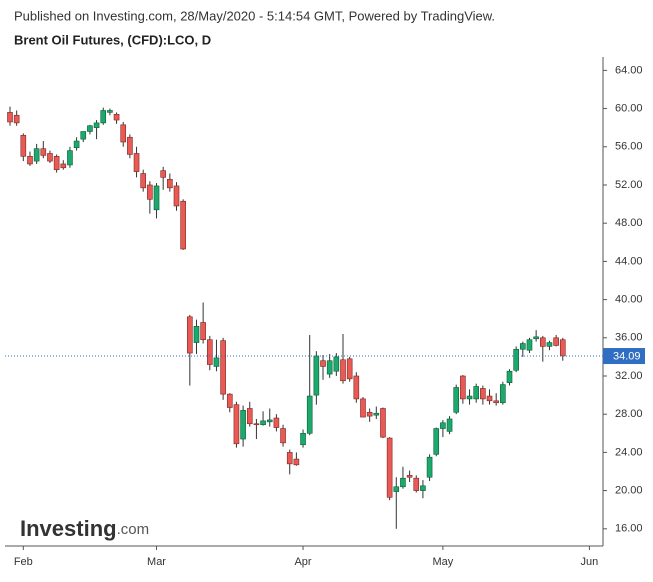  What do you see at coordinates (133, 529) in the screenshot?
I see `logo-suffix: .com` at bounding box center [133, 529].